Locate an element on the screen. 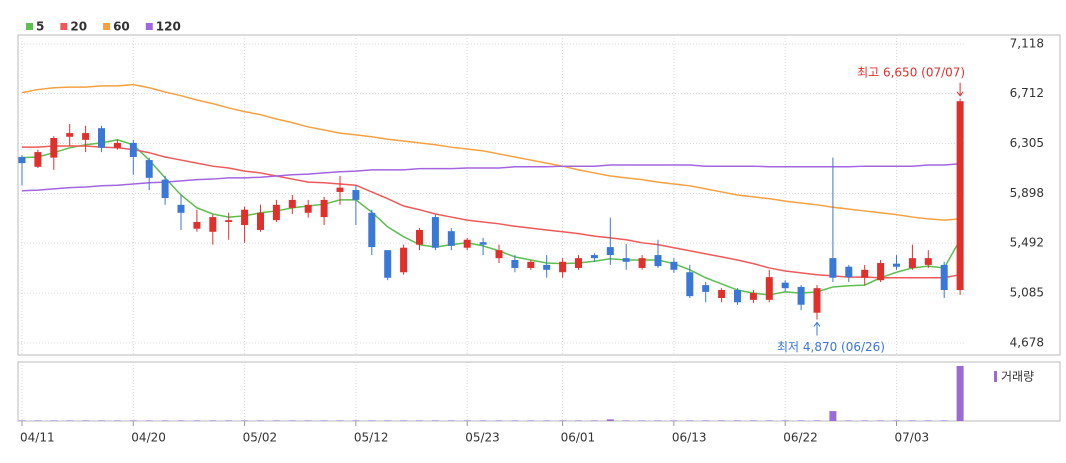 The image size is (1066, 463). x-tick-label: 05/02 is located at coordinates (260, 438).